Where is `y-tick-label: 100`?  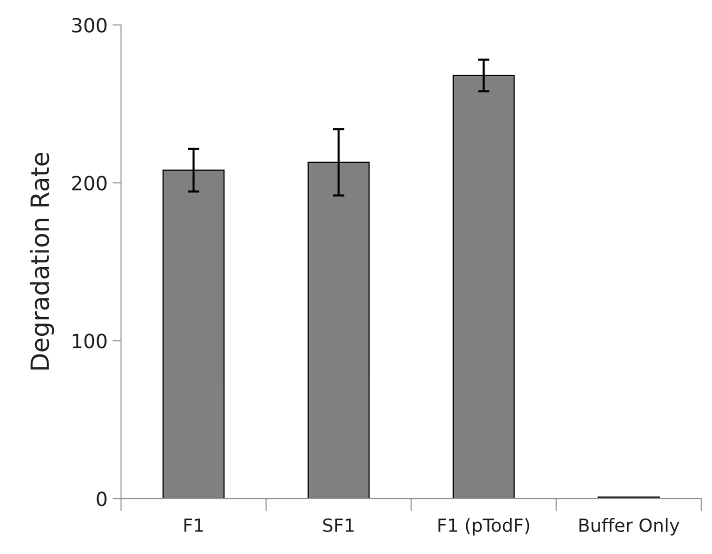 y-tick-label: 100 is located at coordinates (89, 341).